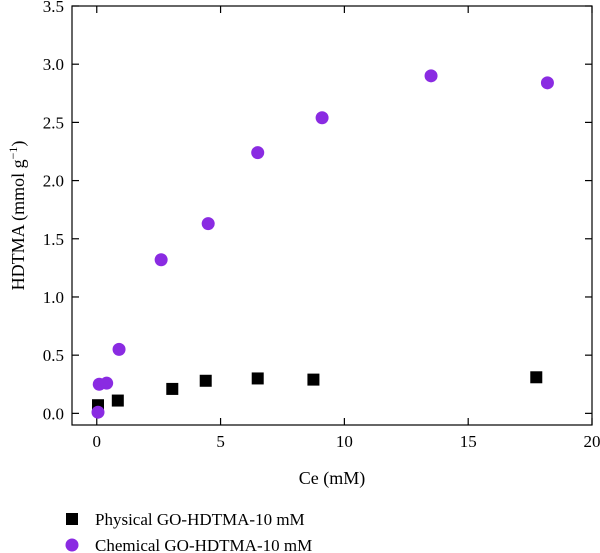 The height and width of the screenshot is (553, 600). I want to click on x-tick-label: 15, so click(468, 441).